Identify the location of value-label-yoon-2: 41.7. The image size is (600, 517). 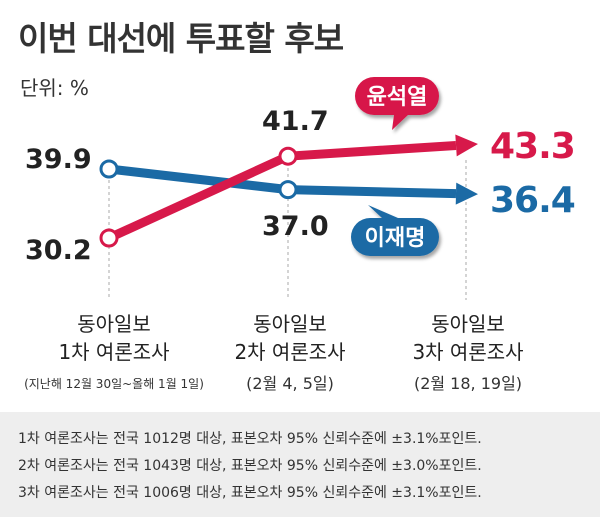
(295, 121).